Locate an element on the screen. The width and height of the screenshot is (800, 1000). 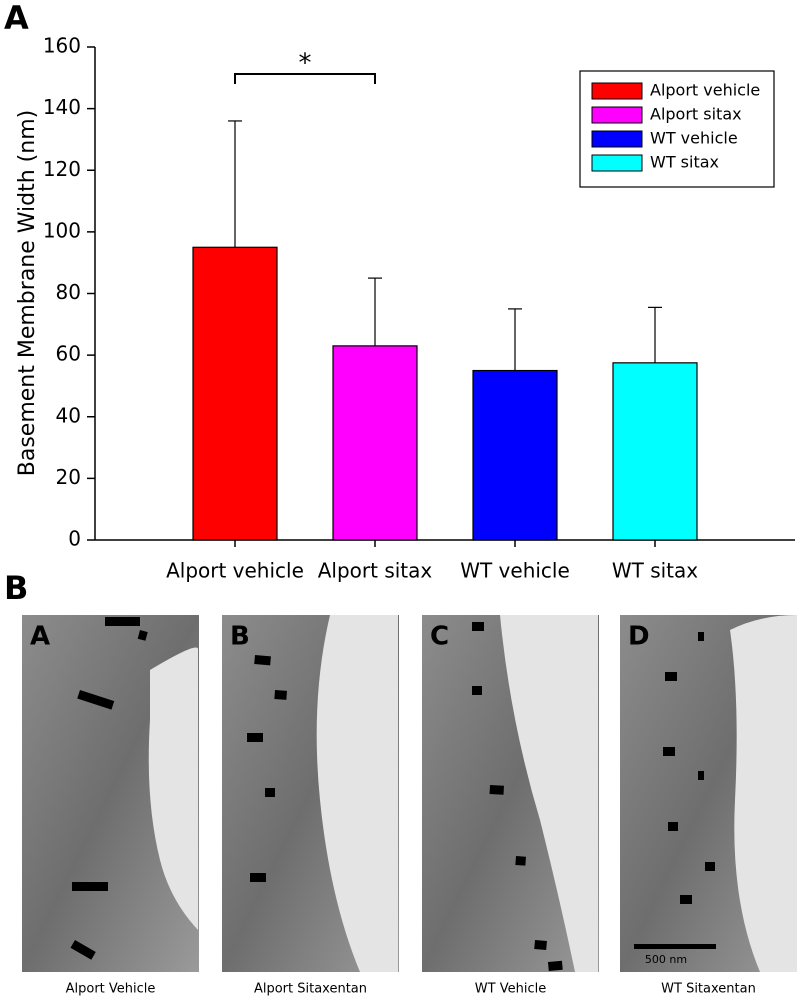
x-tick-label: Alport vehicle is located at coordinates (235, 571).